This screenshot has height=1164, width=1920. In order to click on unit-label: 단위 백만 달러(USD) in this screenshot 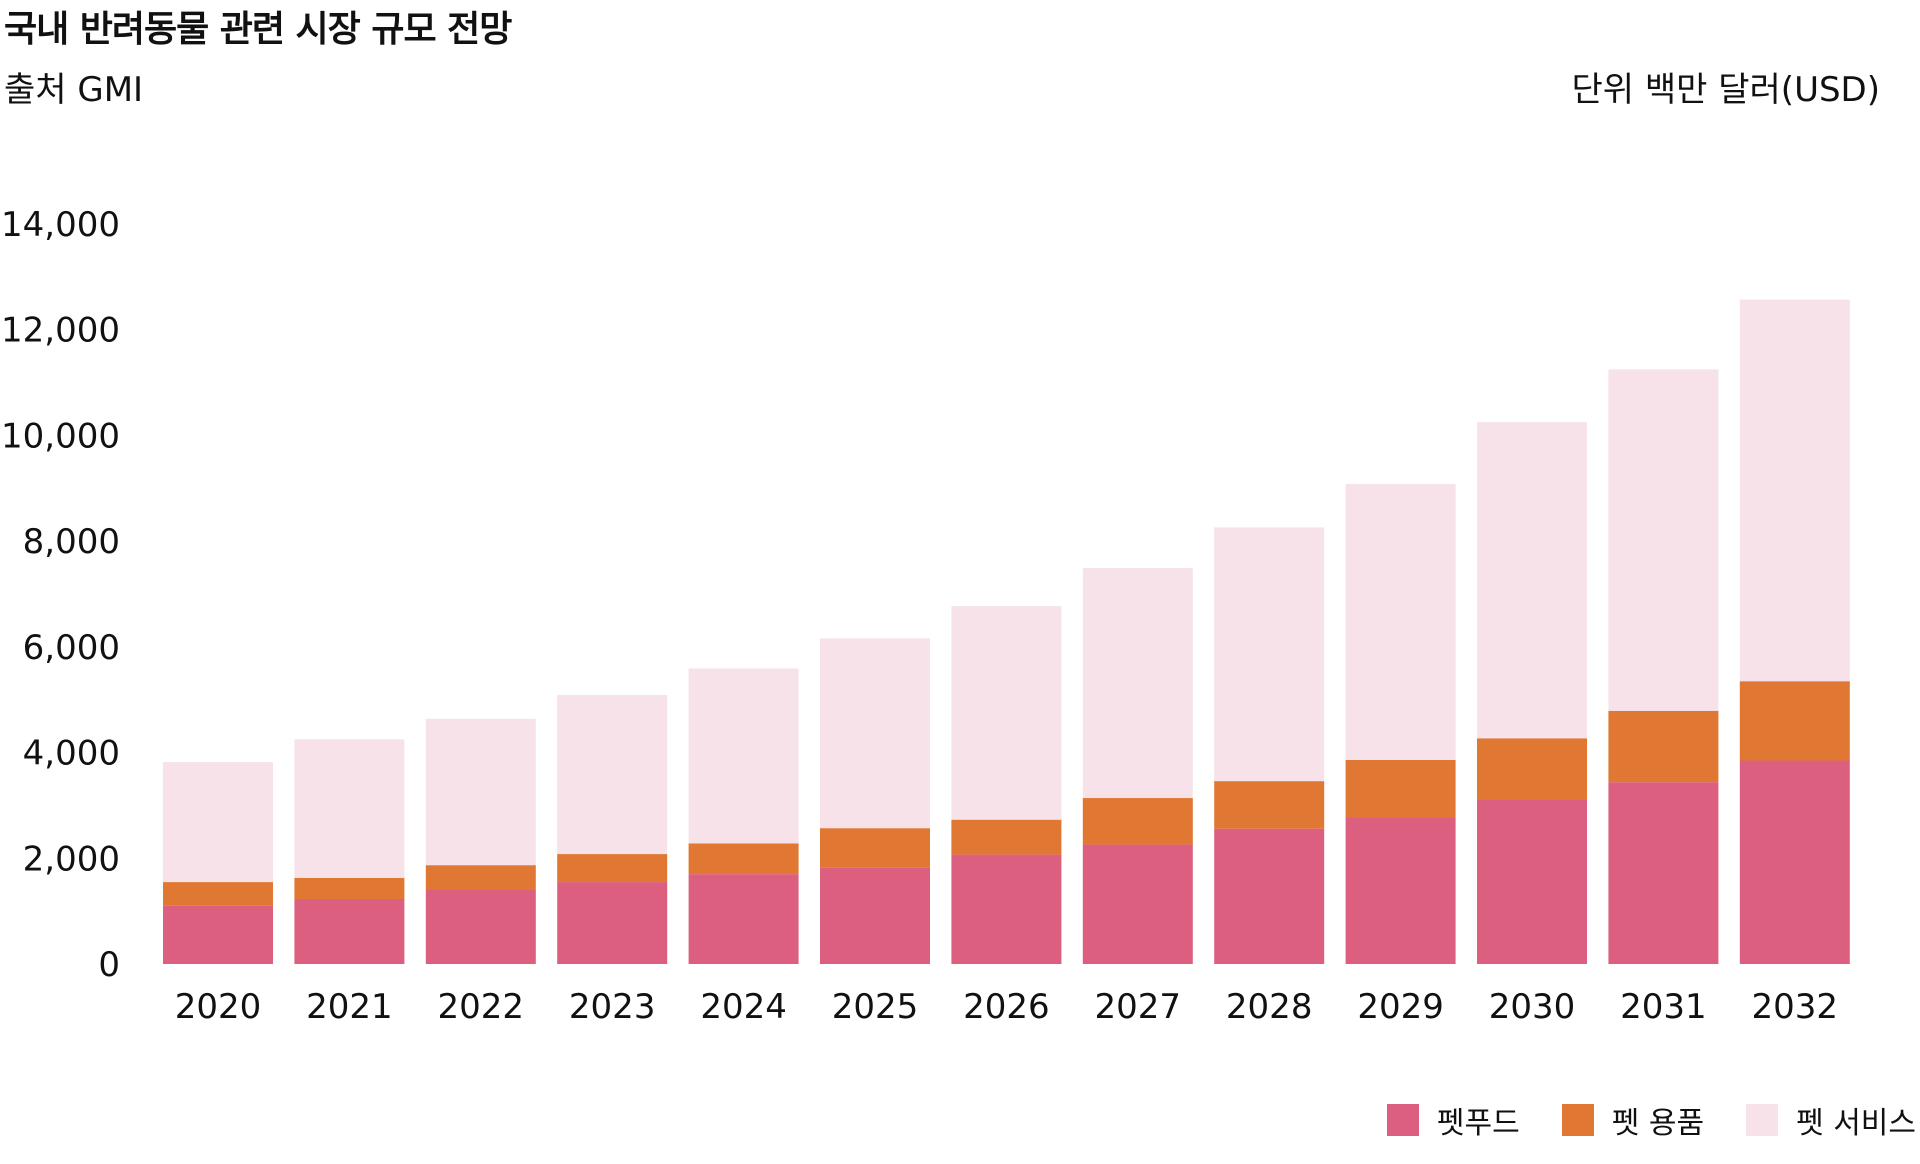, I will do `click(1725, 90)`.